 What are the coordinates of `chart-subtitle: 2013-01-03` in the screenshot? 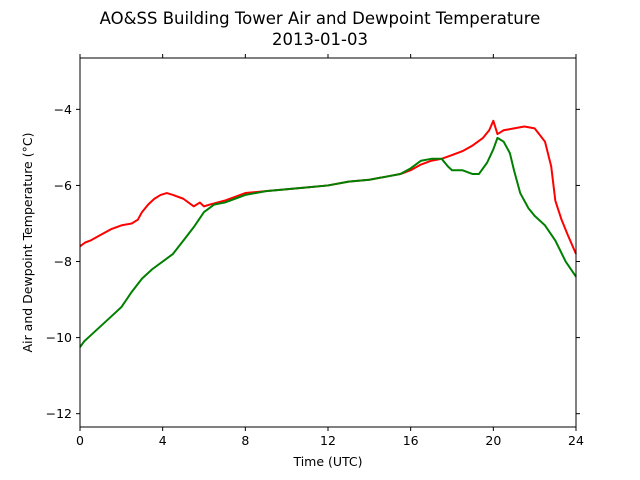 It's located at (320, 39).